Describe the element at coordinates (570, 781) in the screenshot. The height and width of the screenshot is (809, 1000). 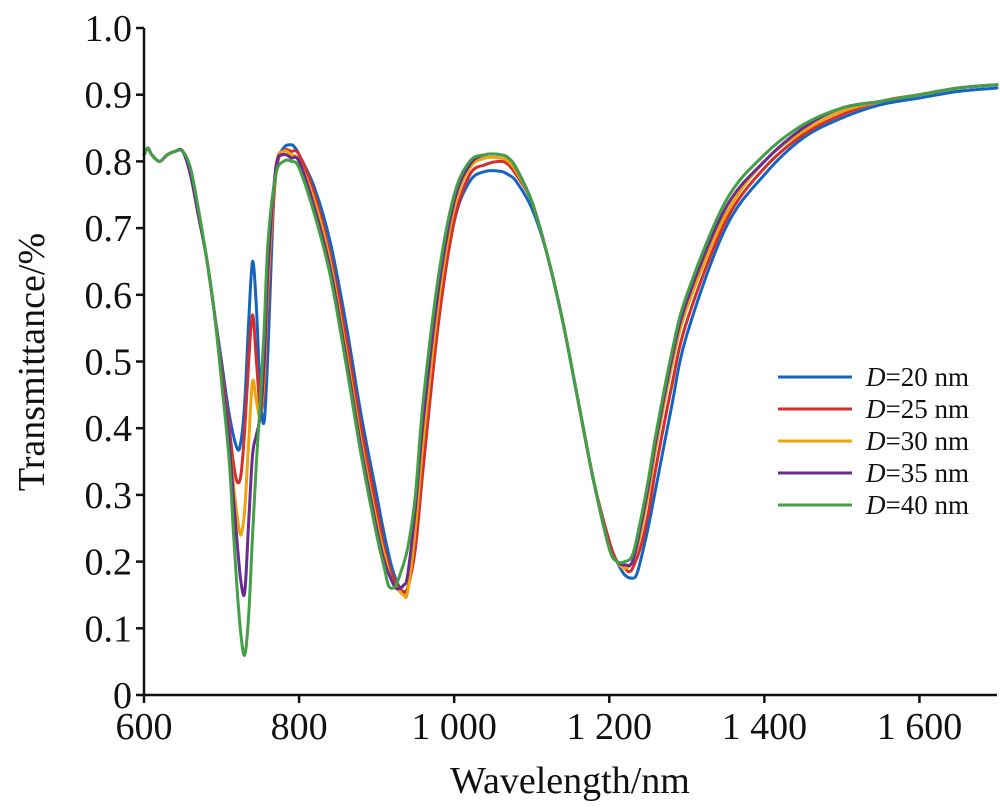
I see `x-axis-title: Wavelength/nm` at that location.